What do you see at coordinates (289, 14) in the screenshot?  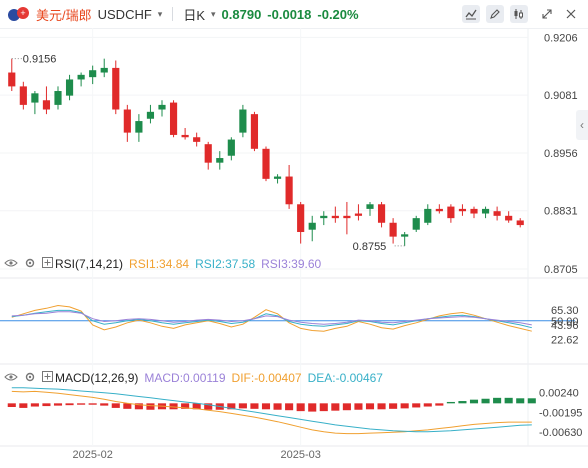 I see `price-change: -0.0018` at bounding box center [289, 14].